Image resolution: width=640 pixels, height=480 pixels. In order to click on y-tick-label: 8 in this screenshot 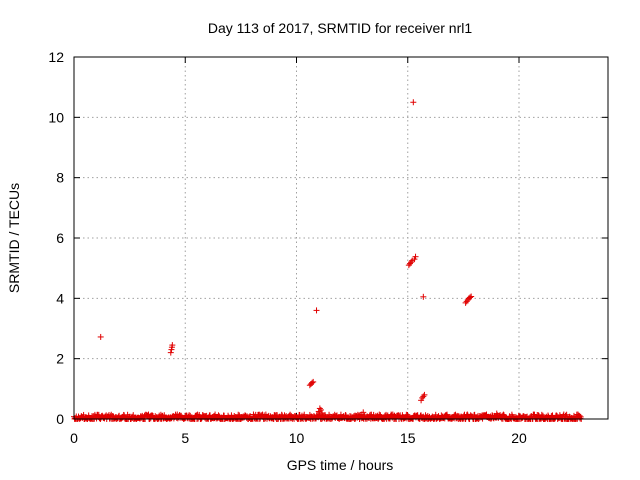, I will do `click(60, 178)`.